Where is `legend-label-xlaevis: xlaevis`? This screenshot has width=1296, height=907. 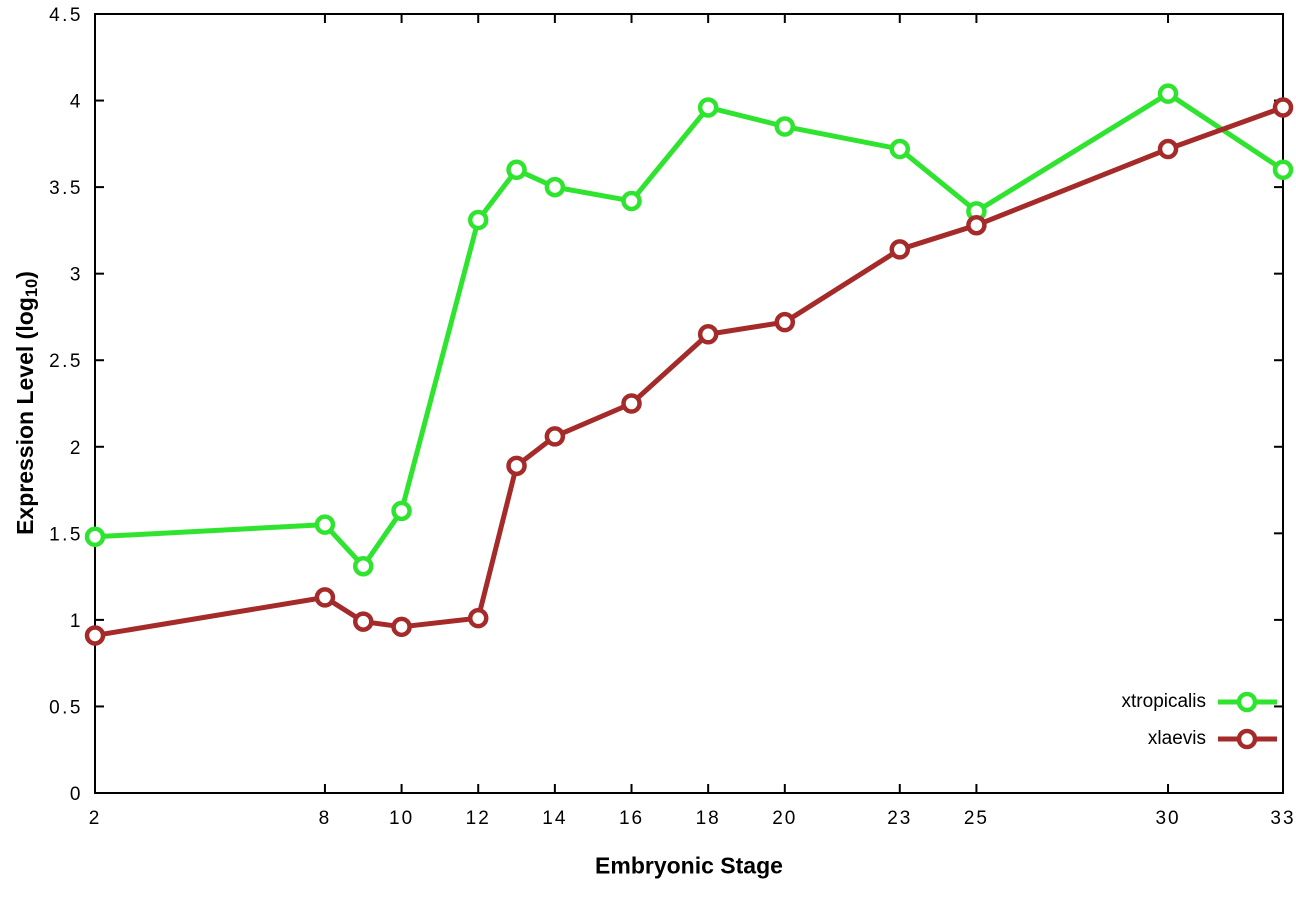 legend-label-xlaevis: xlaevis is located at coordinates (1176, 738).